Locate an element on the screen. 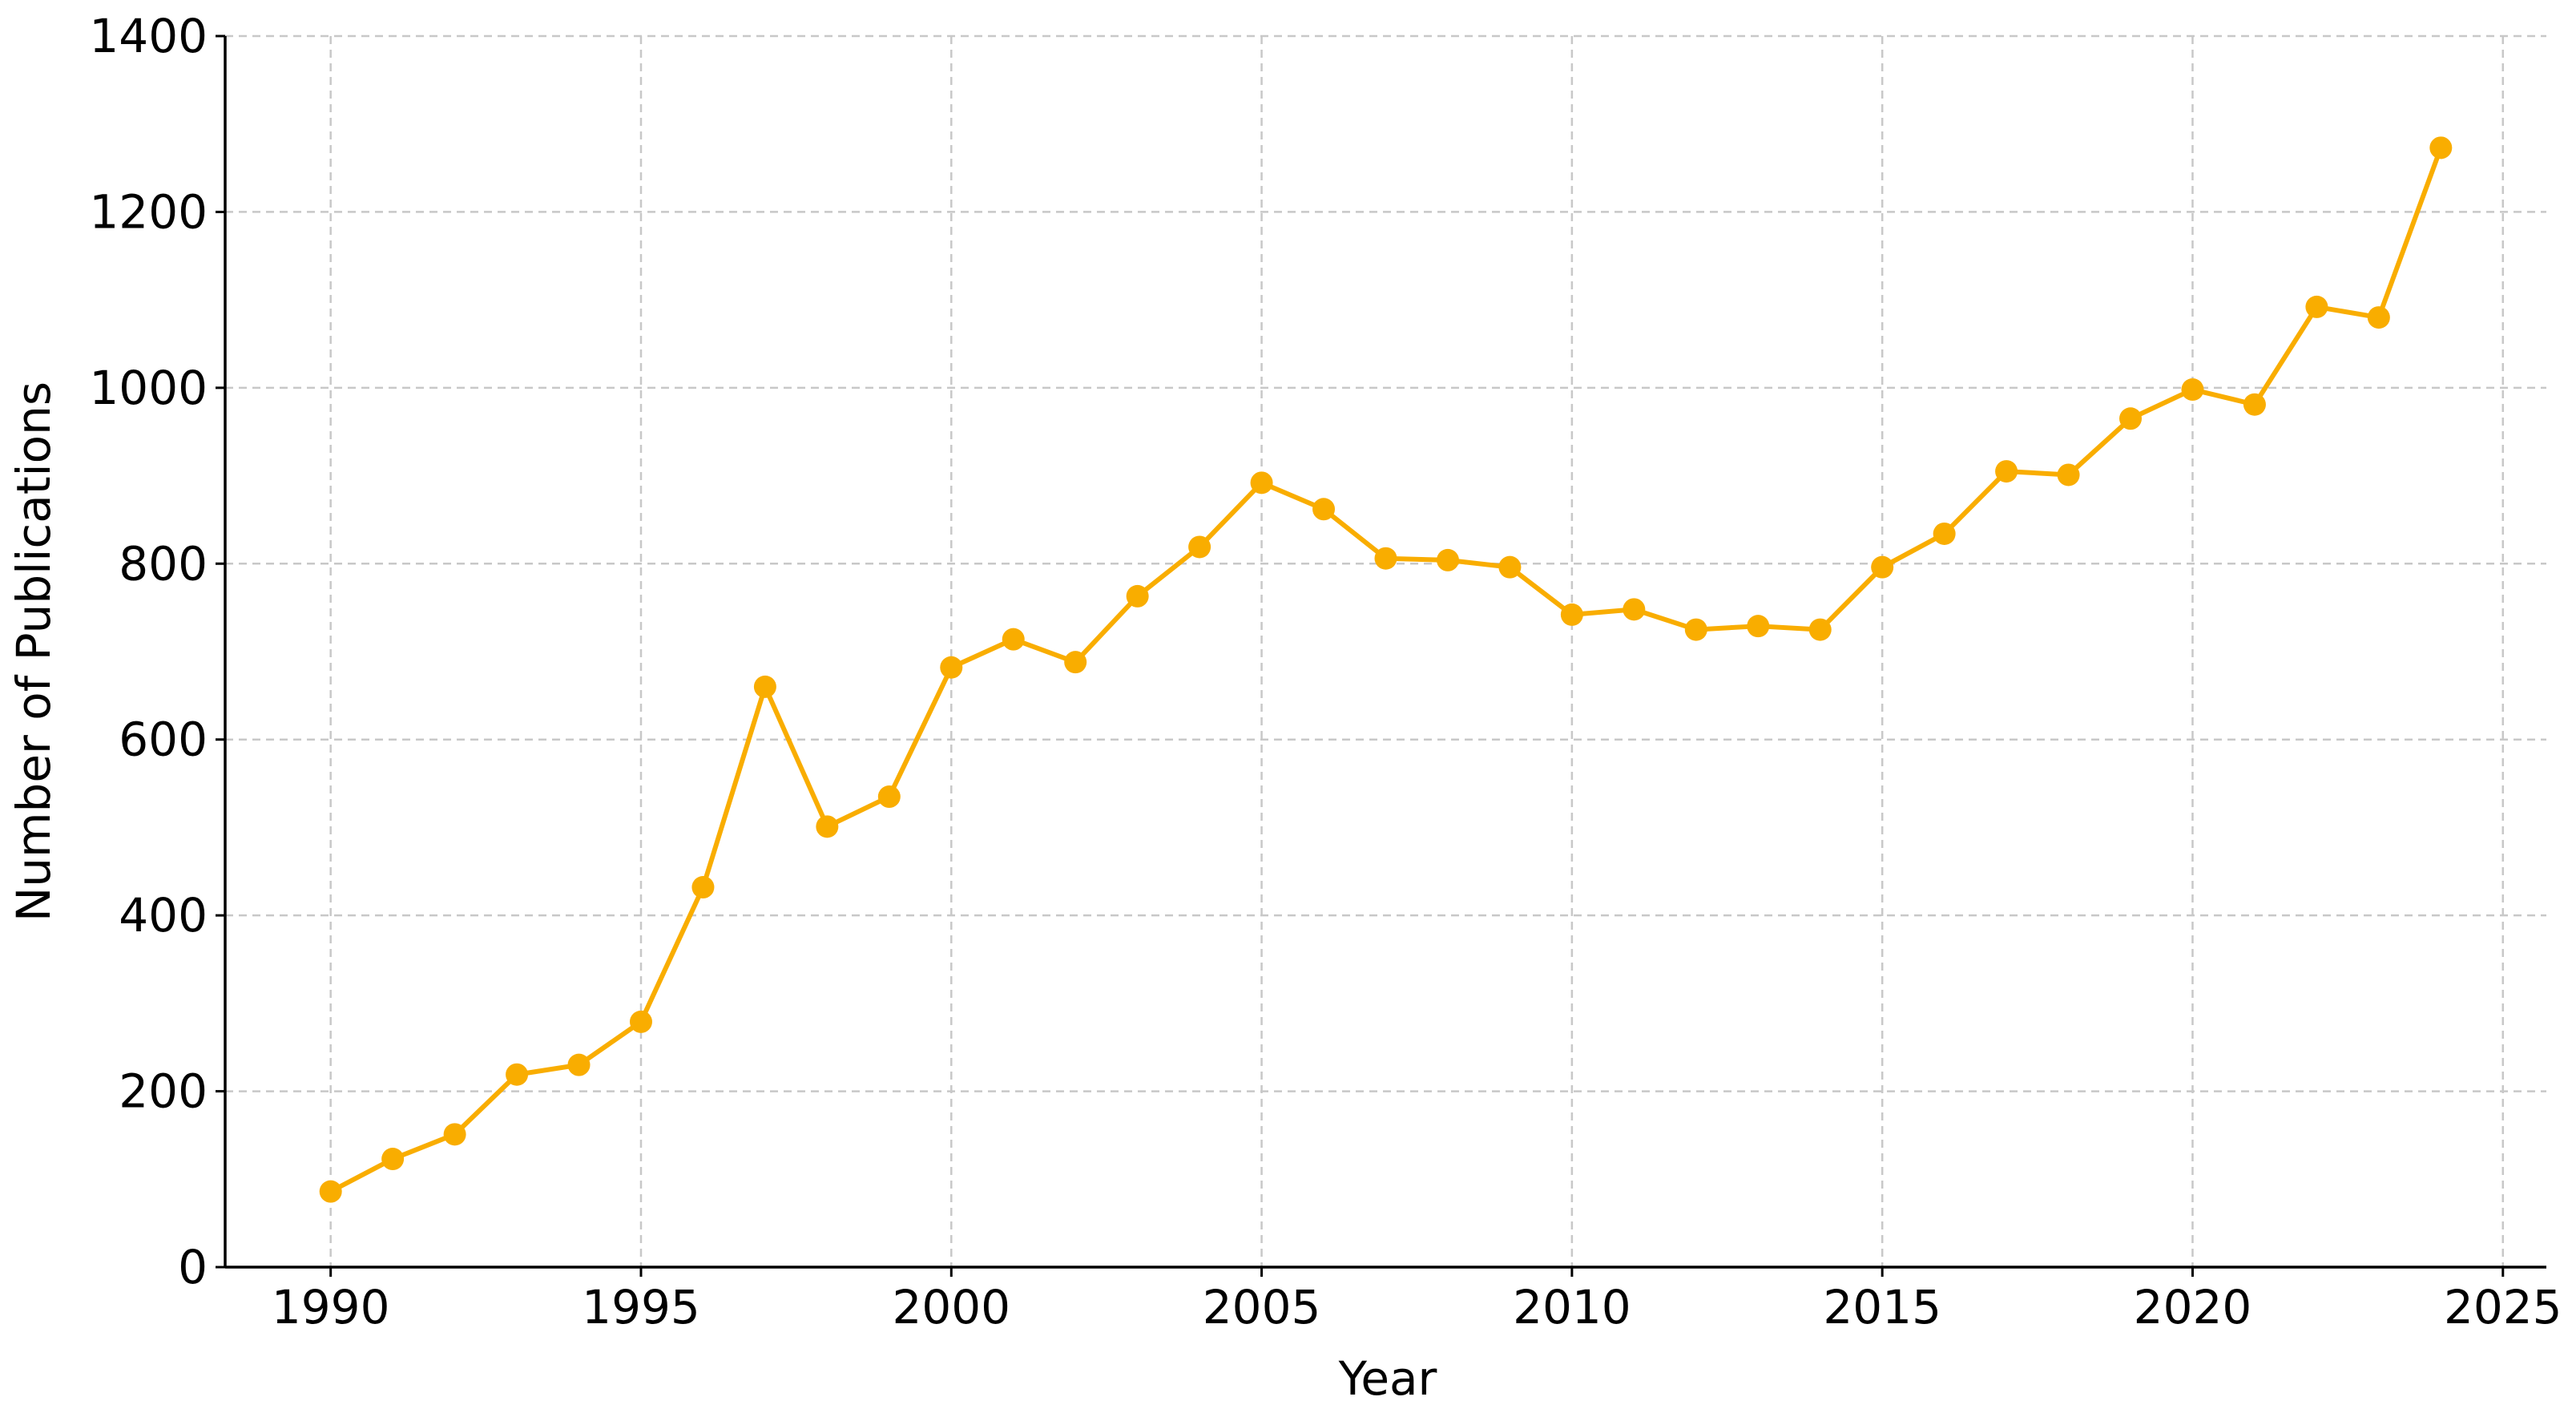 The width and height of the screenshot is (2576, 1417). x-tick-label: 2015 is located at coordinates (1882, 1307).